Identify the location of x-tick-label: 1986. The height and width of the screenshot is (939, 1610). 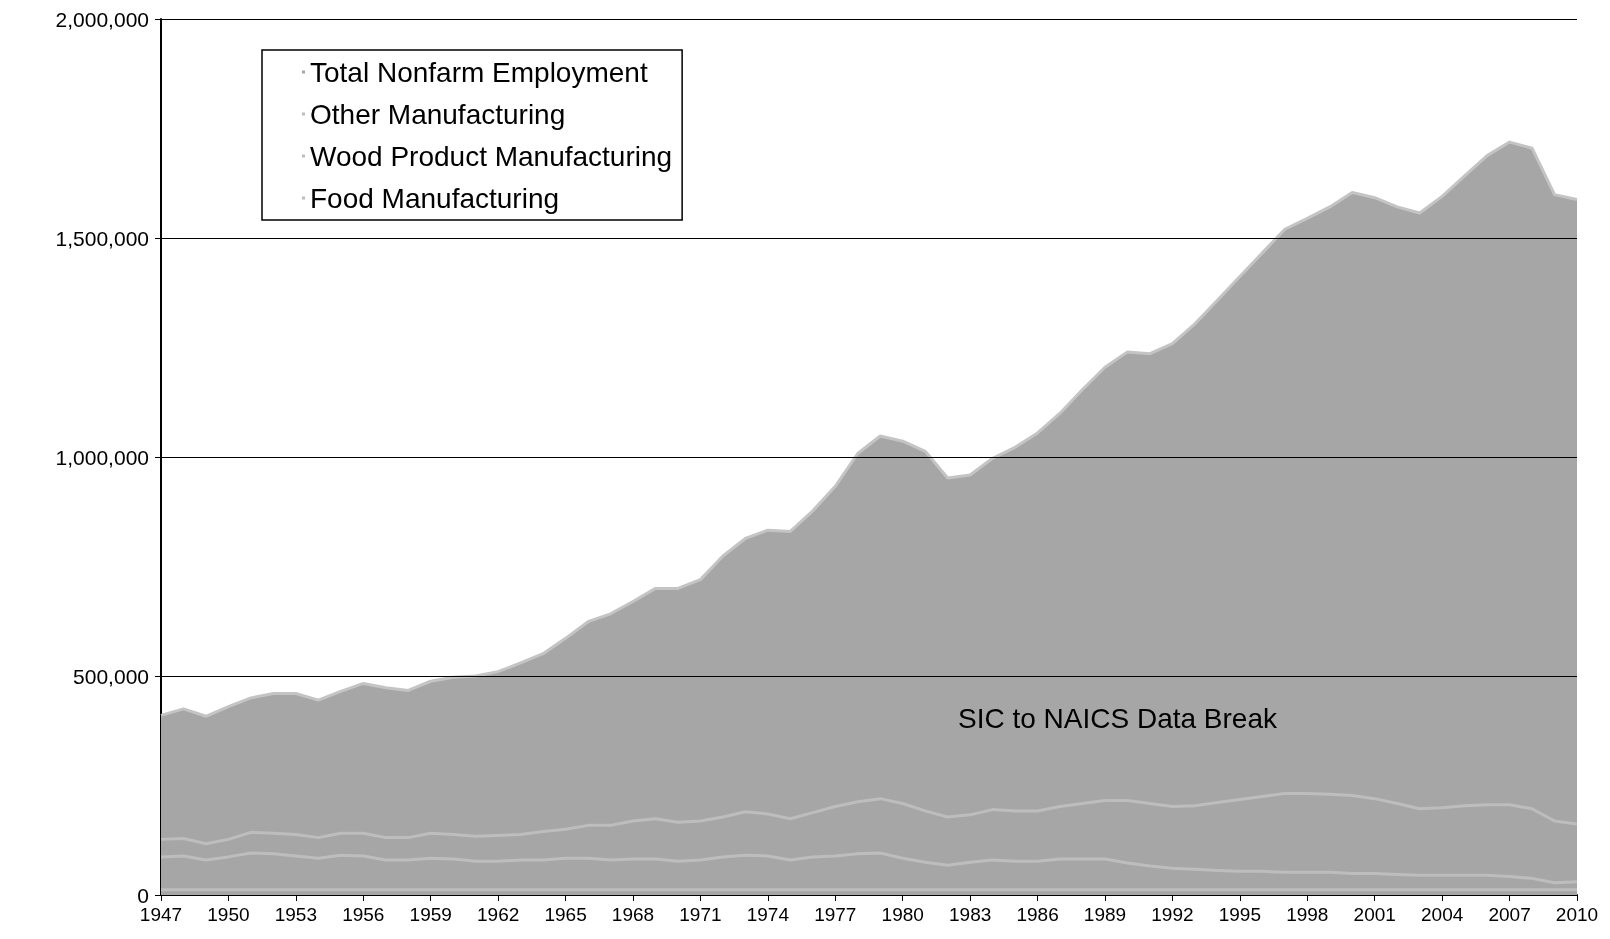
(1037, 914).